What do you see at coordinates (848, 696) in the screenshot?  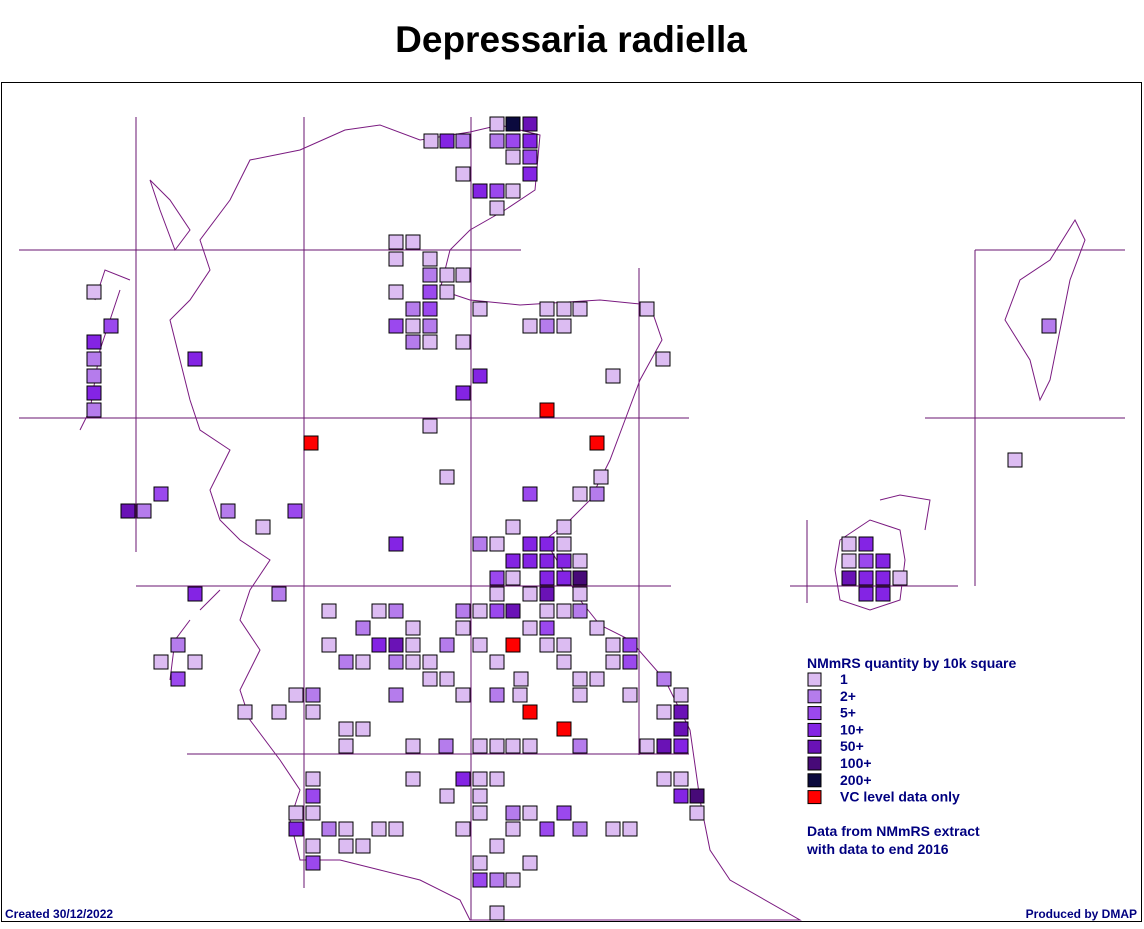 I see `legend-label: 2+` at bounding box center [848, 696].